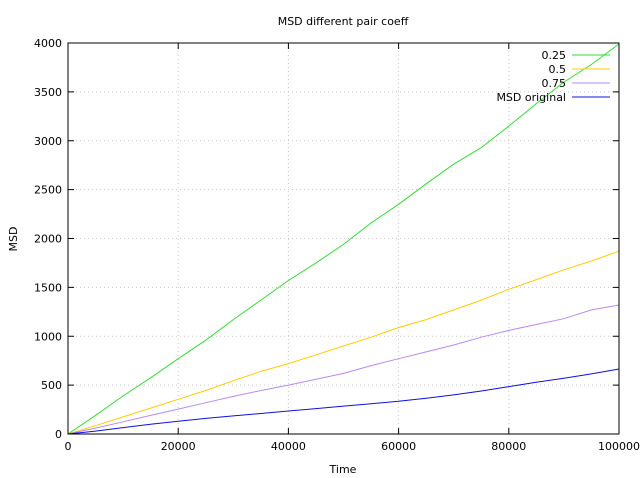  What do you see at coordinates (558, 69) in the screenshot?
I see `legend-label: 0.5` at bounding box center [558, 69].